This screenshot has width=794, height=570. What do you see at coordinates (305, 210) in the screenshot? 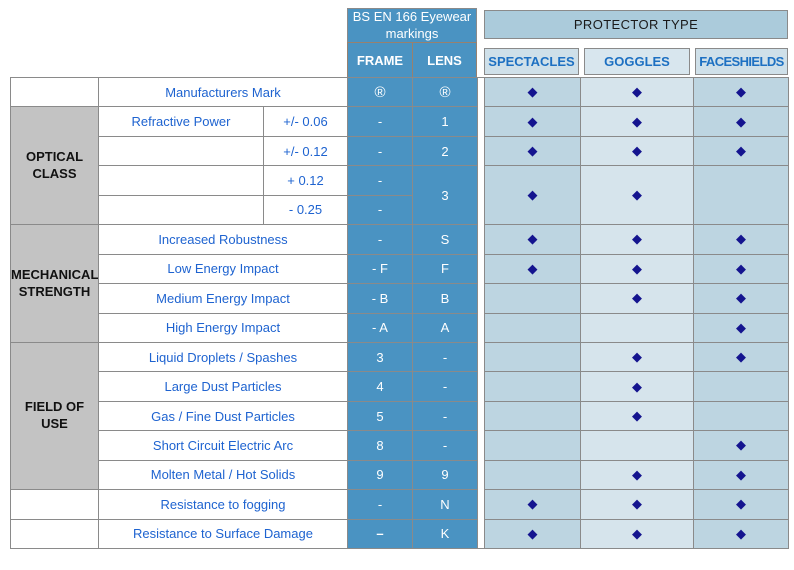
I see `row-subvalue: - 0.25` at bounding box center [305, 210].